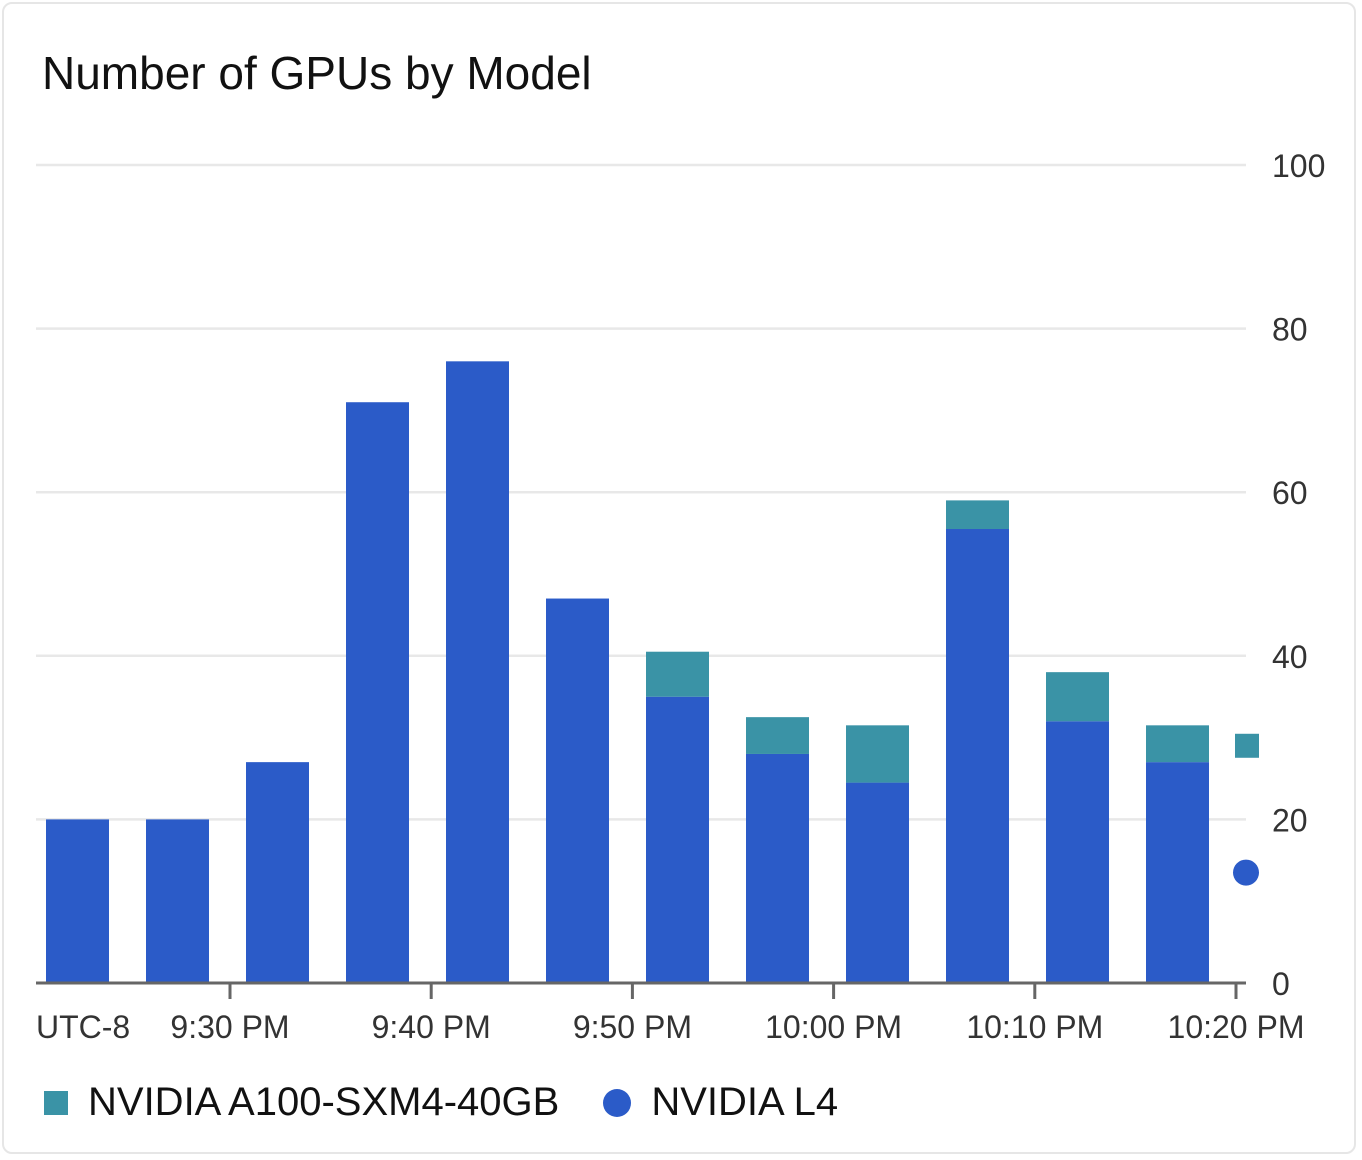 Image resolution: width=1362 pixels, height=1160 pixels. I want to click on legend-label-a100: NVIDIA A100-SXM4-40GB, so click(324, 1102).